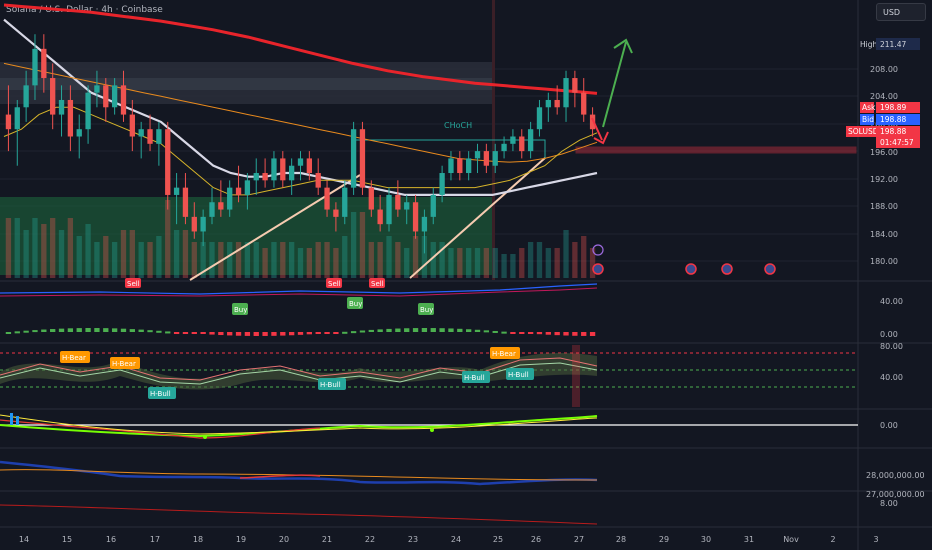  I want to click on projection-arrow-icon, so click(617, 83).